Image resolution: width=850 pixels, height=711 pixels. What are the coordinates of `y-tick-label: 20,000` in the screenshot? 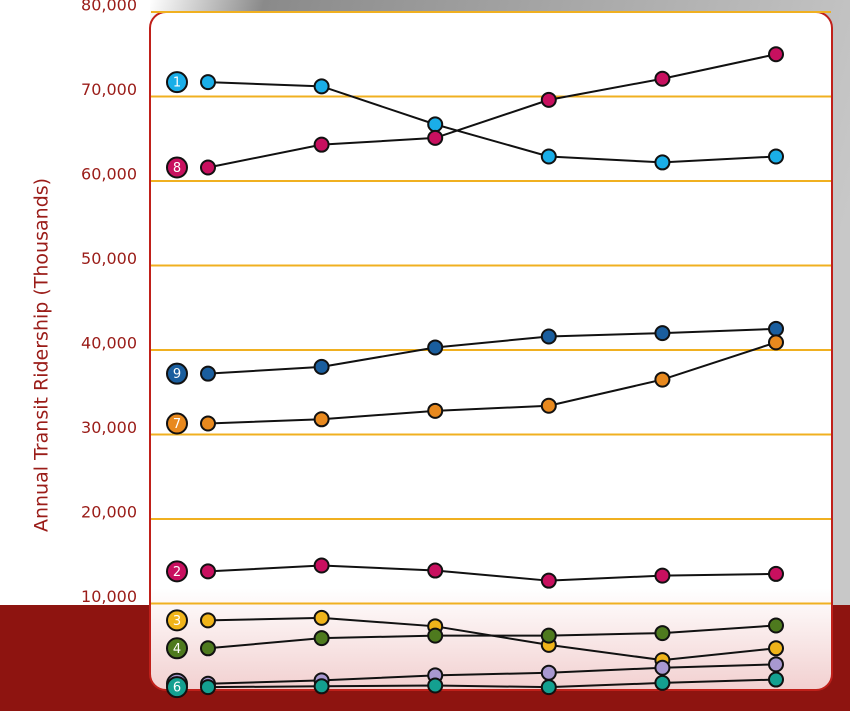 It's located at (109, 512).